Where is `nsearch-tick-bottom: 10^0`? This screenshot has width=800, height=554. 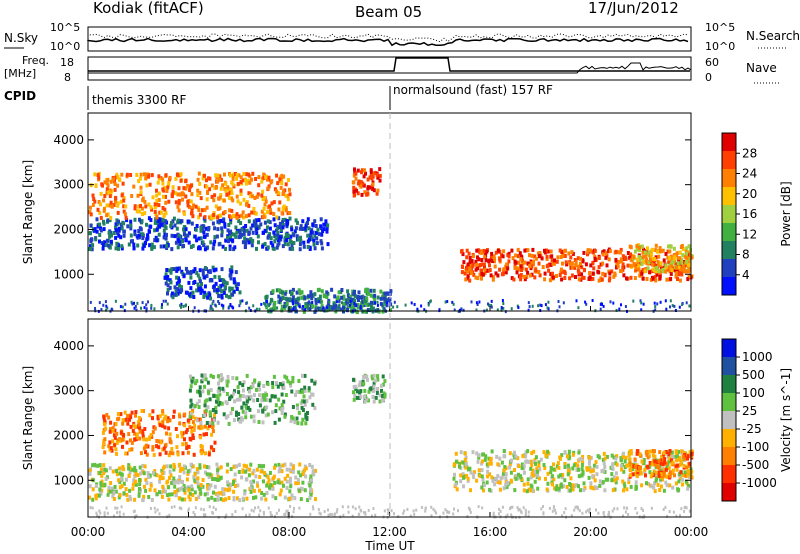
nsearch-tick-bottom: 10^0 is located at coordinates (720, 46).